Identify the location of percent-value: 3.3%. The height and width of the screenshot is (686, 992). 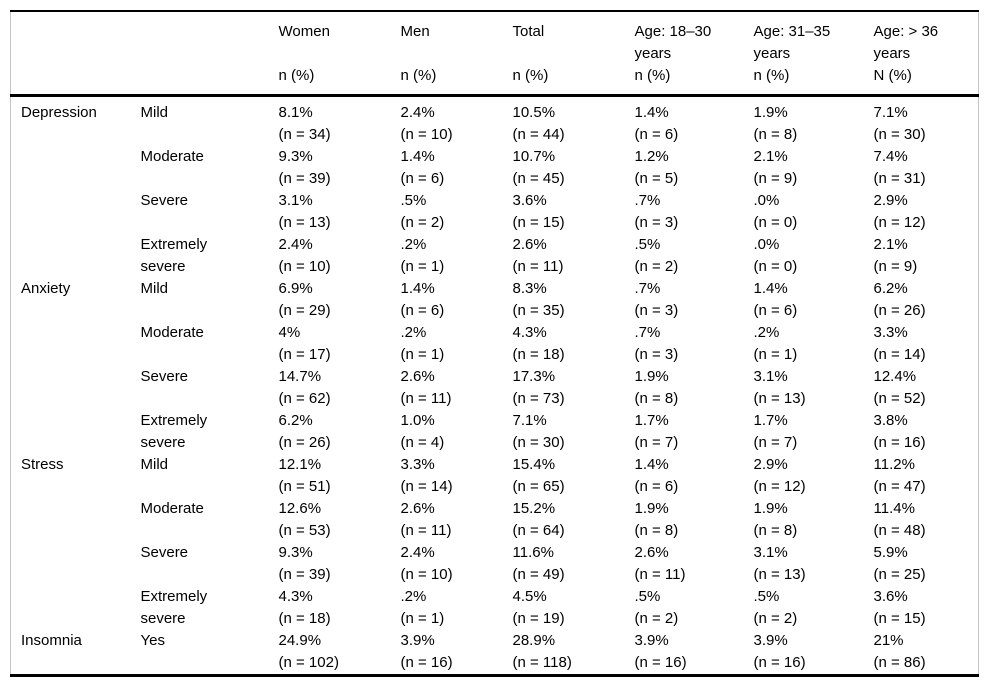
(890, 332).